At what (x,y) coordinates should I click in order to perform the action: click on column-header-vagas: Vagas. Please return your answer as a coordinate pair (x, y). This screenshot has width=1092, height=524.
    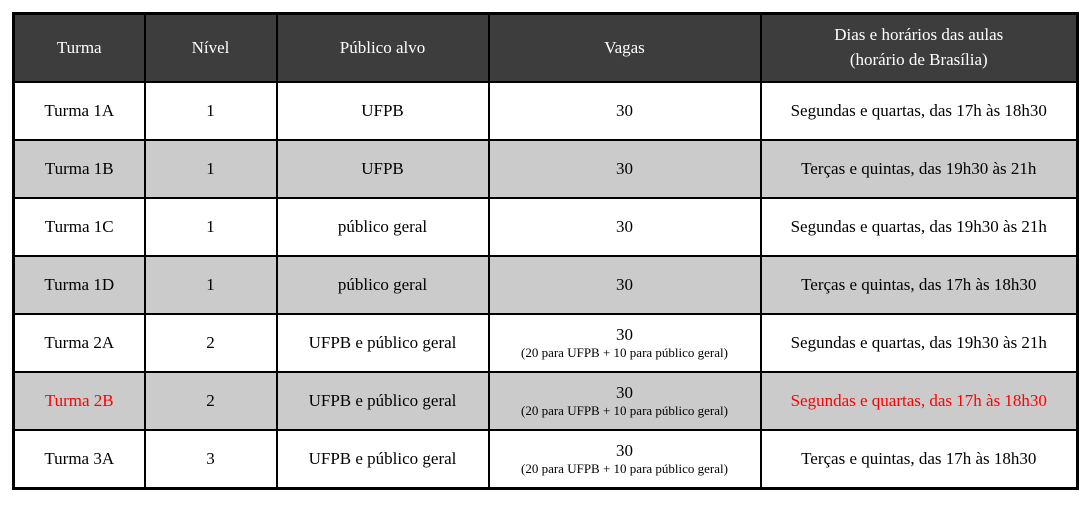
    Looking at the image, I should click on (624, 47).